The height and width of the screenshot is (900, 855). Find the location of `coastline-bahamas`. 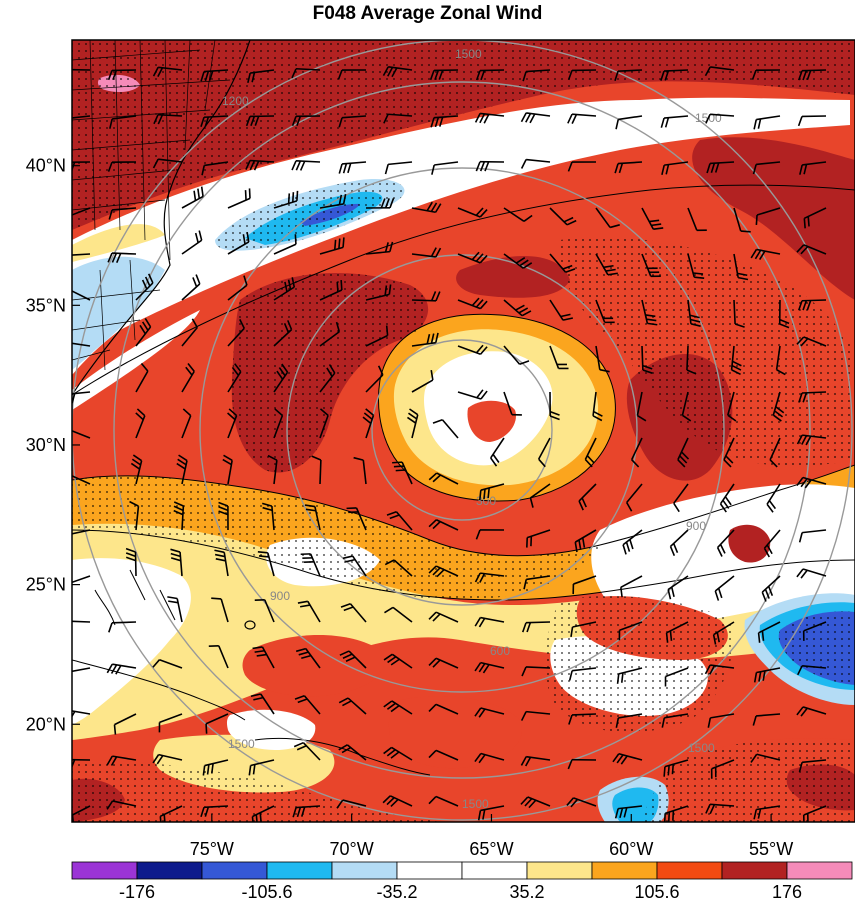

coastline-bahamas is located at coordinates (135, 597).